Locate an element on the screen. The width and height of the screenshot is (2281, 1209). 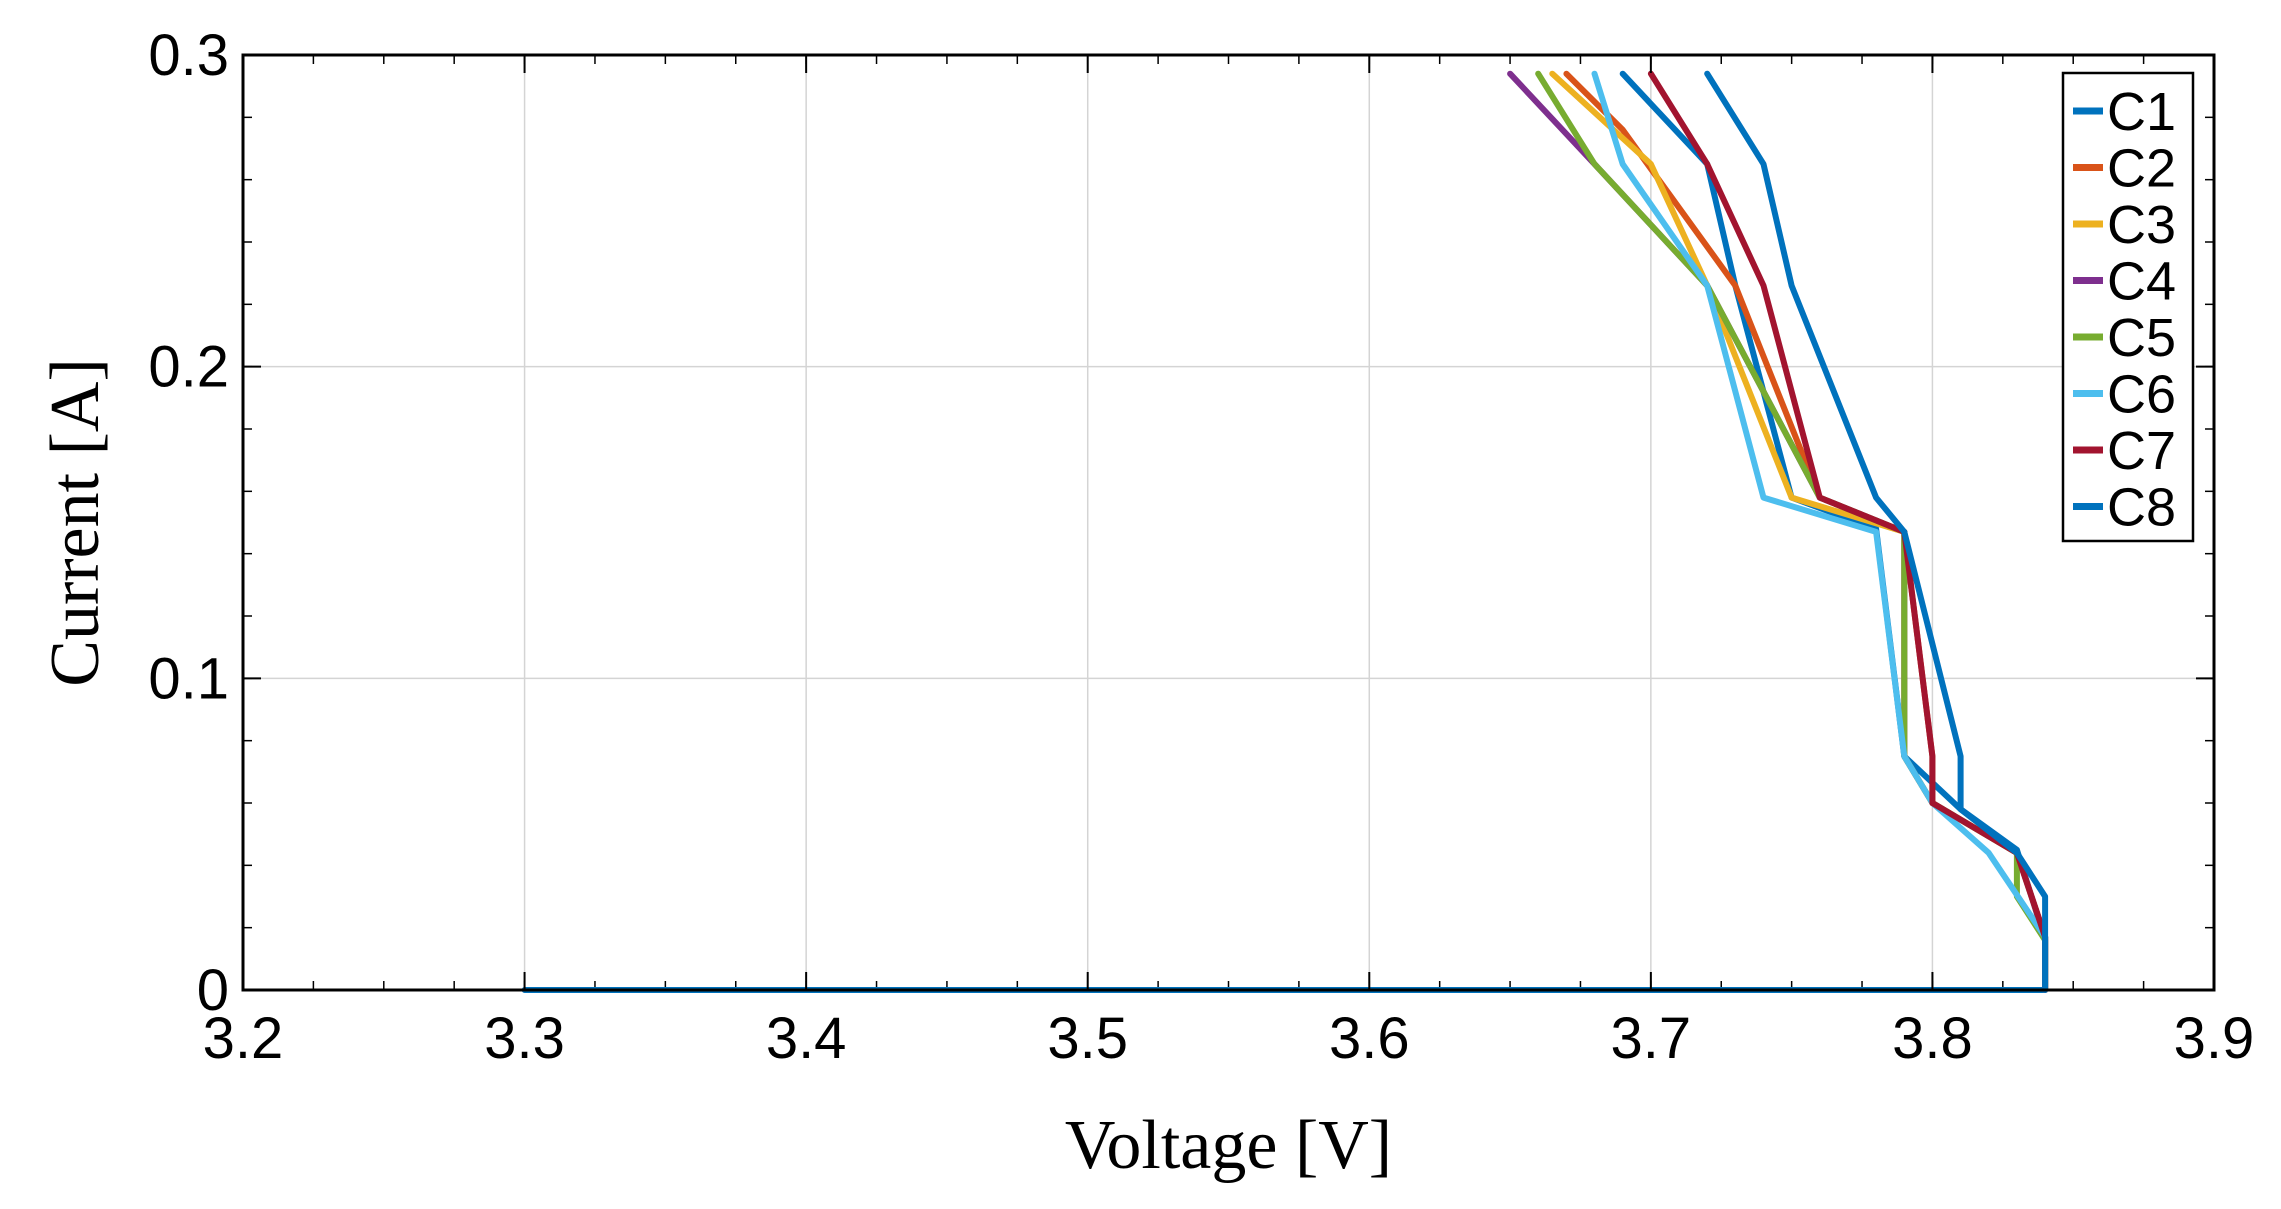
series-line-c7 is located at coordinates (1848, 531).